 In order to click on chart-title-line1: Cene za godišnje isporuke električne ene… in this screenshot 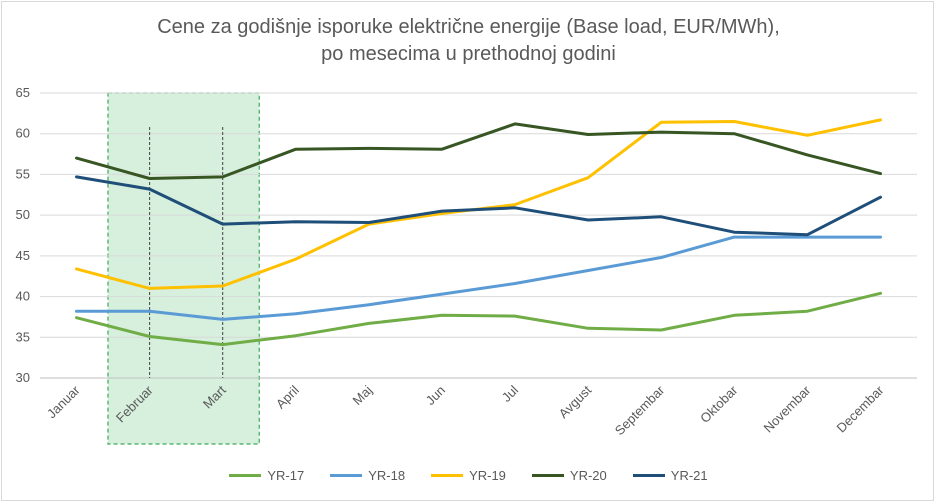, I will do `click(468, 27)`.